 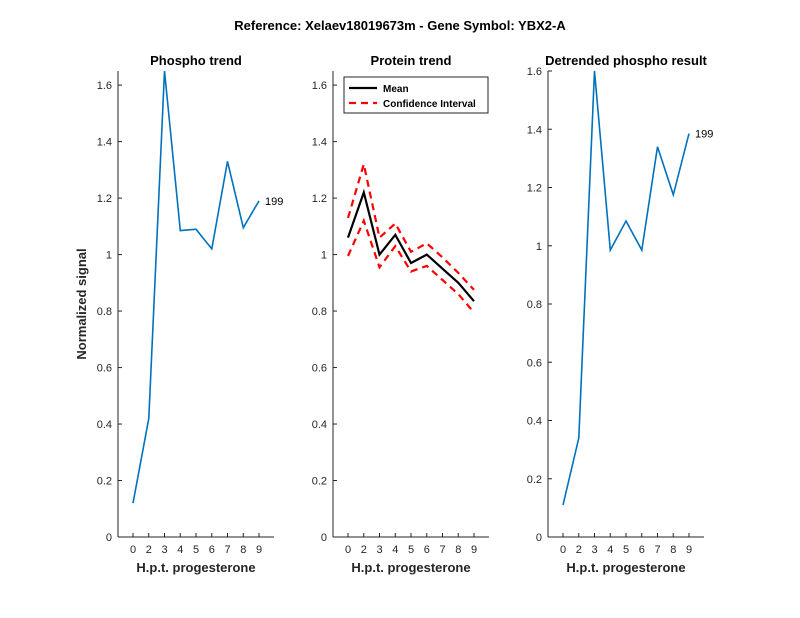 I want to click on y-axis-label: Normalized signal, so click(x=81, y=303).